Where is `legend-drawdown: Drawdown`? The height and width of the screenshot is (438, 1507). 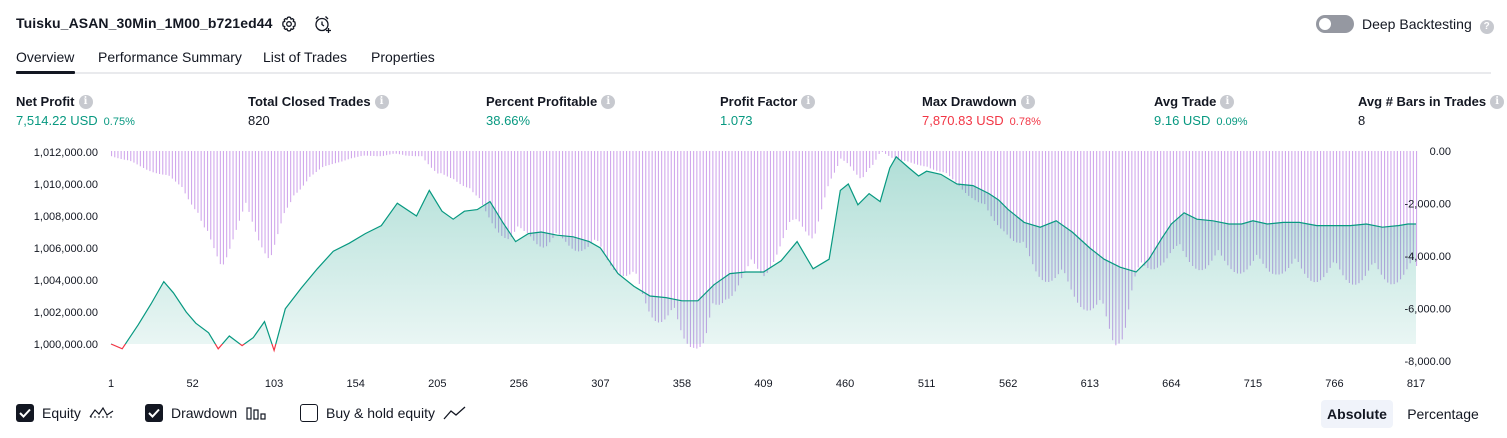 legend-drawdown: Drawdown is located at coordinates (206, 413).